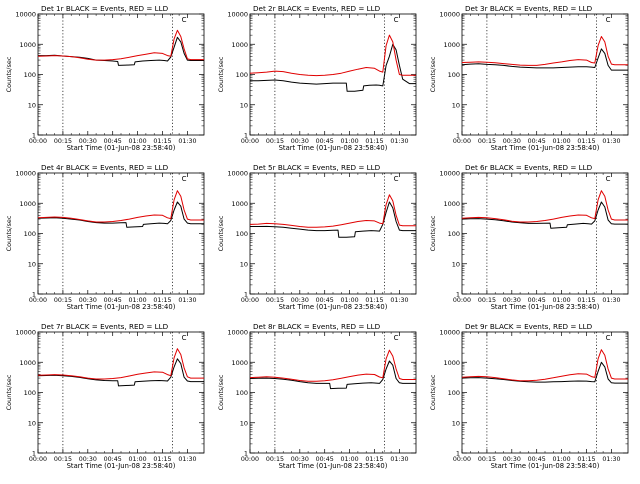  Describe the element at coordinates (529, 167) in the screenshot. I see `panel-title: Det 6r BLACK = Events, RED = LLD` at that location.